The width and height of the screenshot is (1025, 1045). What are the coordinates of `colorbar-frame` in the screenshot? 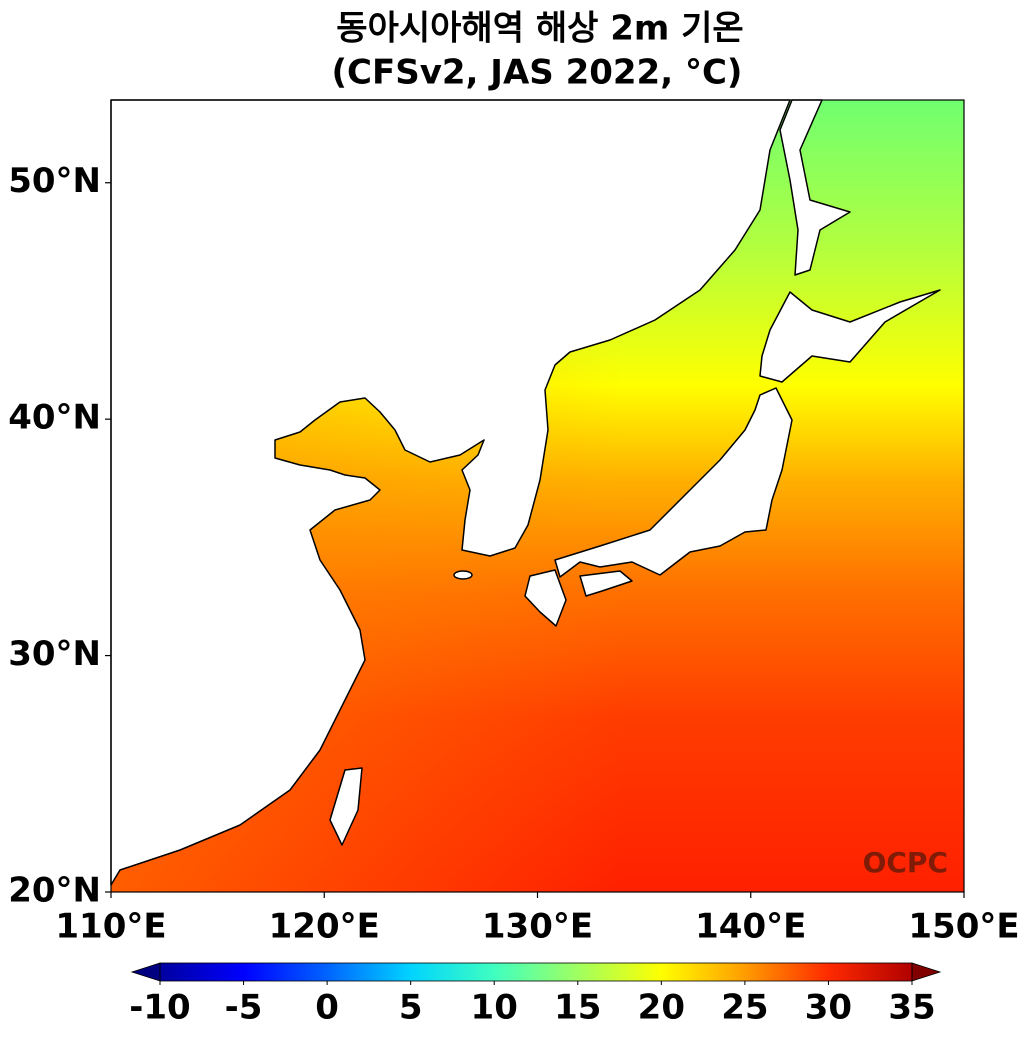 It's located at (536, 972).